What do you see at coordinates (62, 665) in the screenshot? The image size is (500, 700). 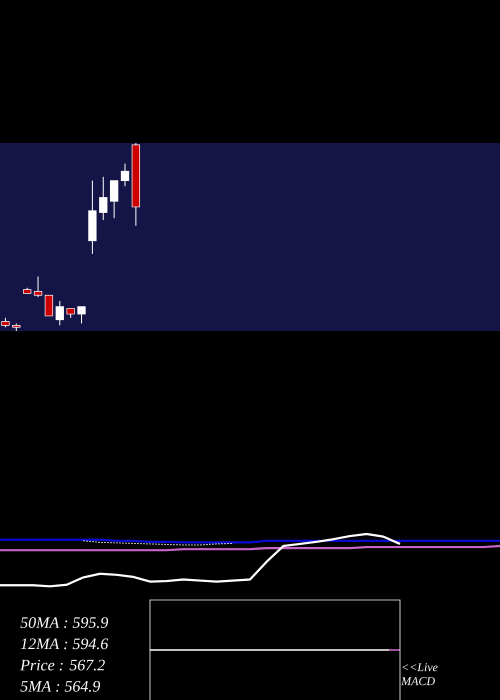 I see `text: Price : 567.2` at bounding box center [62, 665].